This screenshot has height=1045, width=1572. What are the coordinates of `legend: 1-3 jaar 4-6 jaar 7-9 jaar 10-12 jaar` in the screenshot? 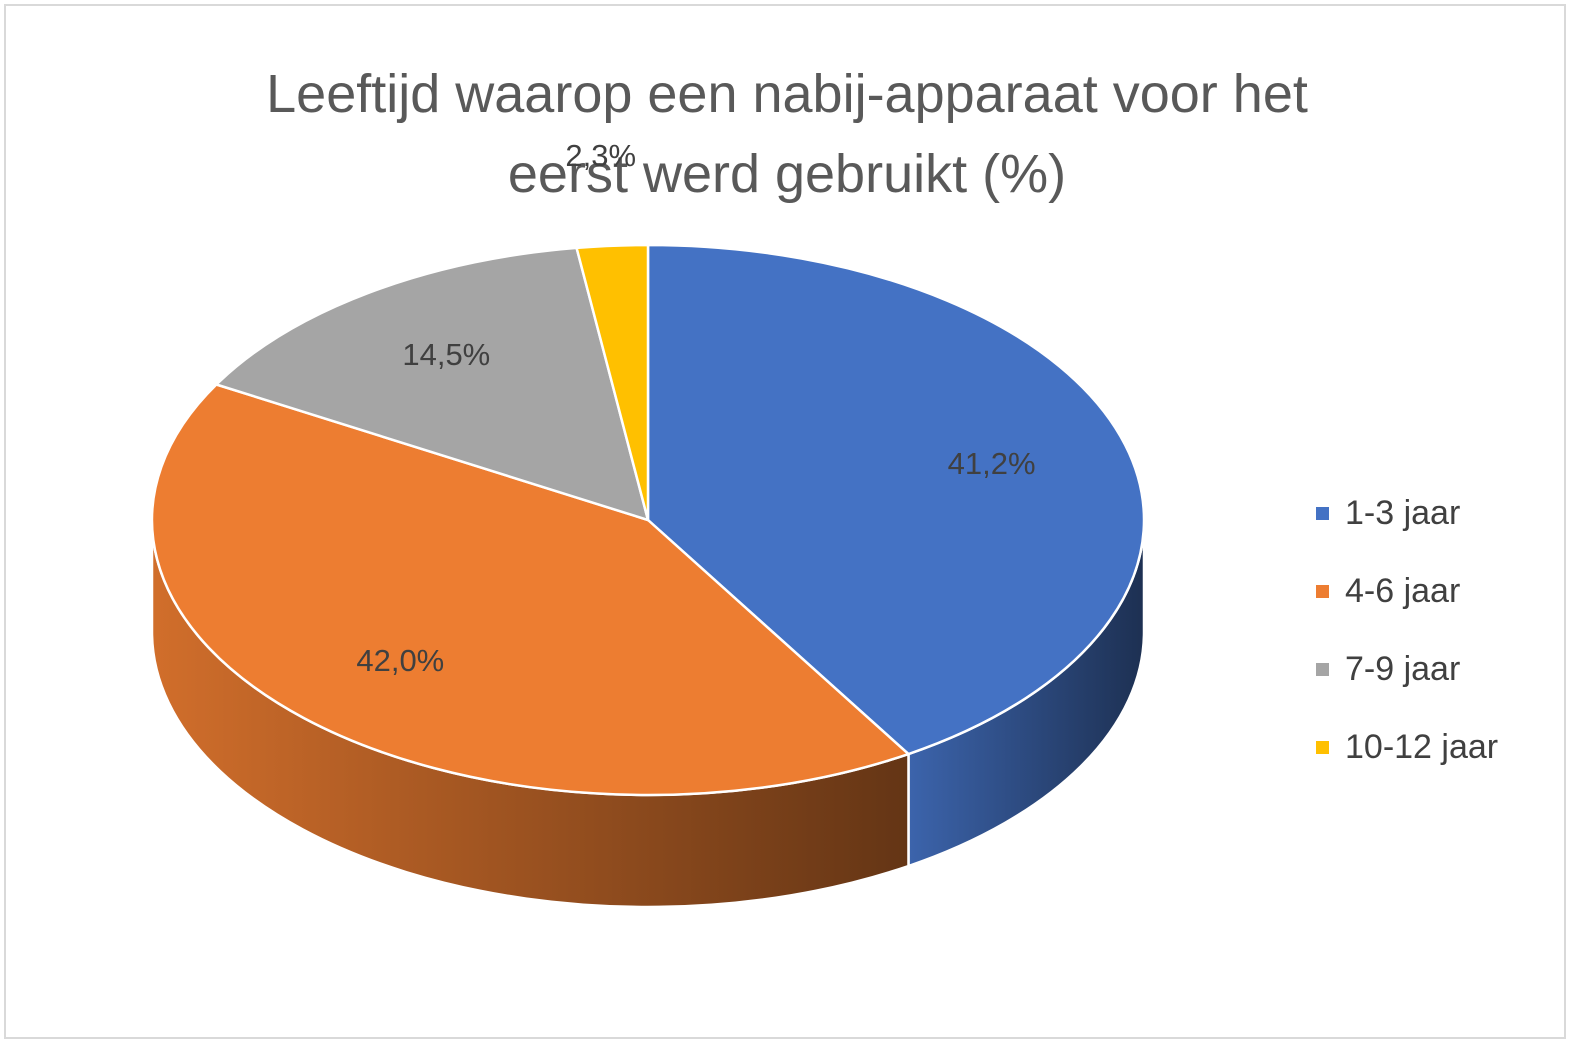 It's located at (1407, 630).